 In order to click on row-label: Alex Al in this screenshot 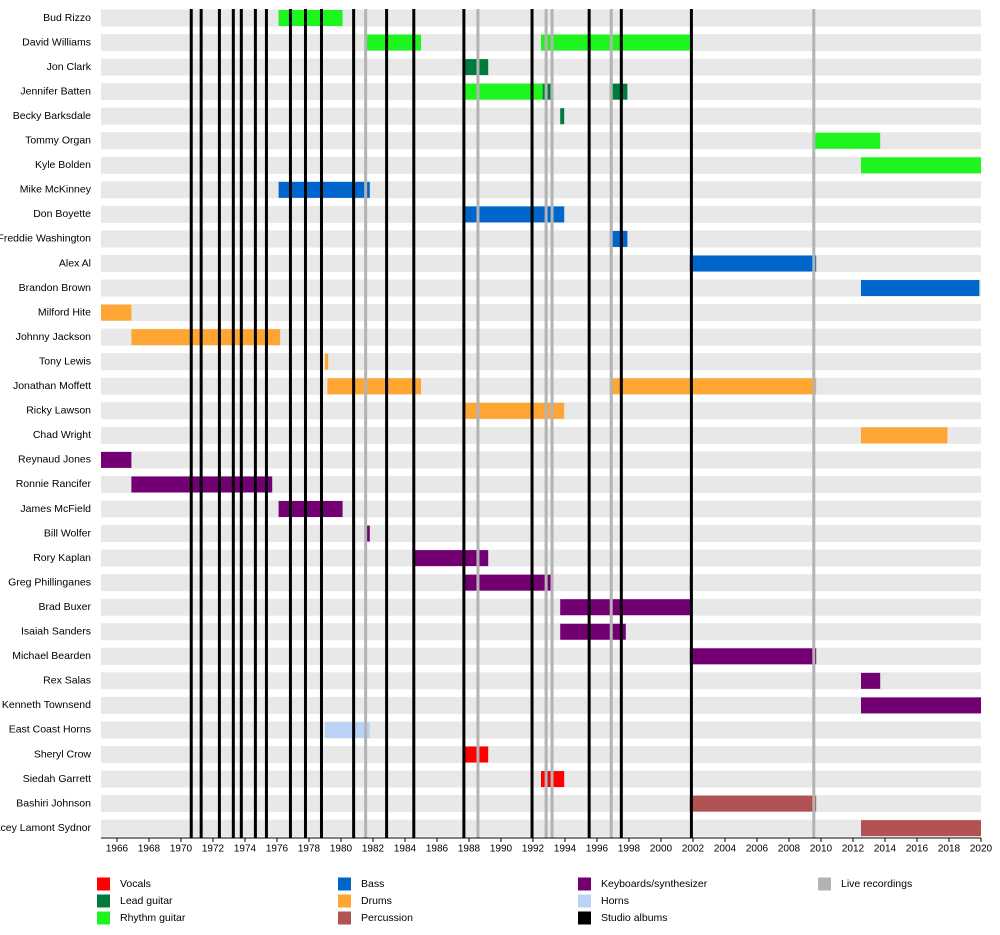, I will do `click(75, 263)`.